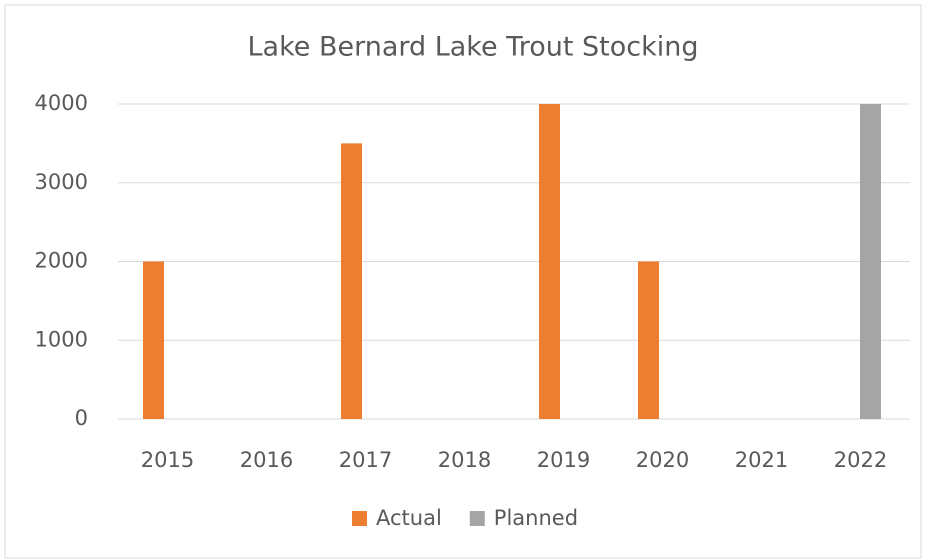 The image size is (927, 559). What do you see at coordinates (473, 47) in the screenshot?
I see `chart-title: Lake Bernard Lake Trout Stocking` at bounding box center [473, 47].